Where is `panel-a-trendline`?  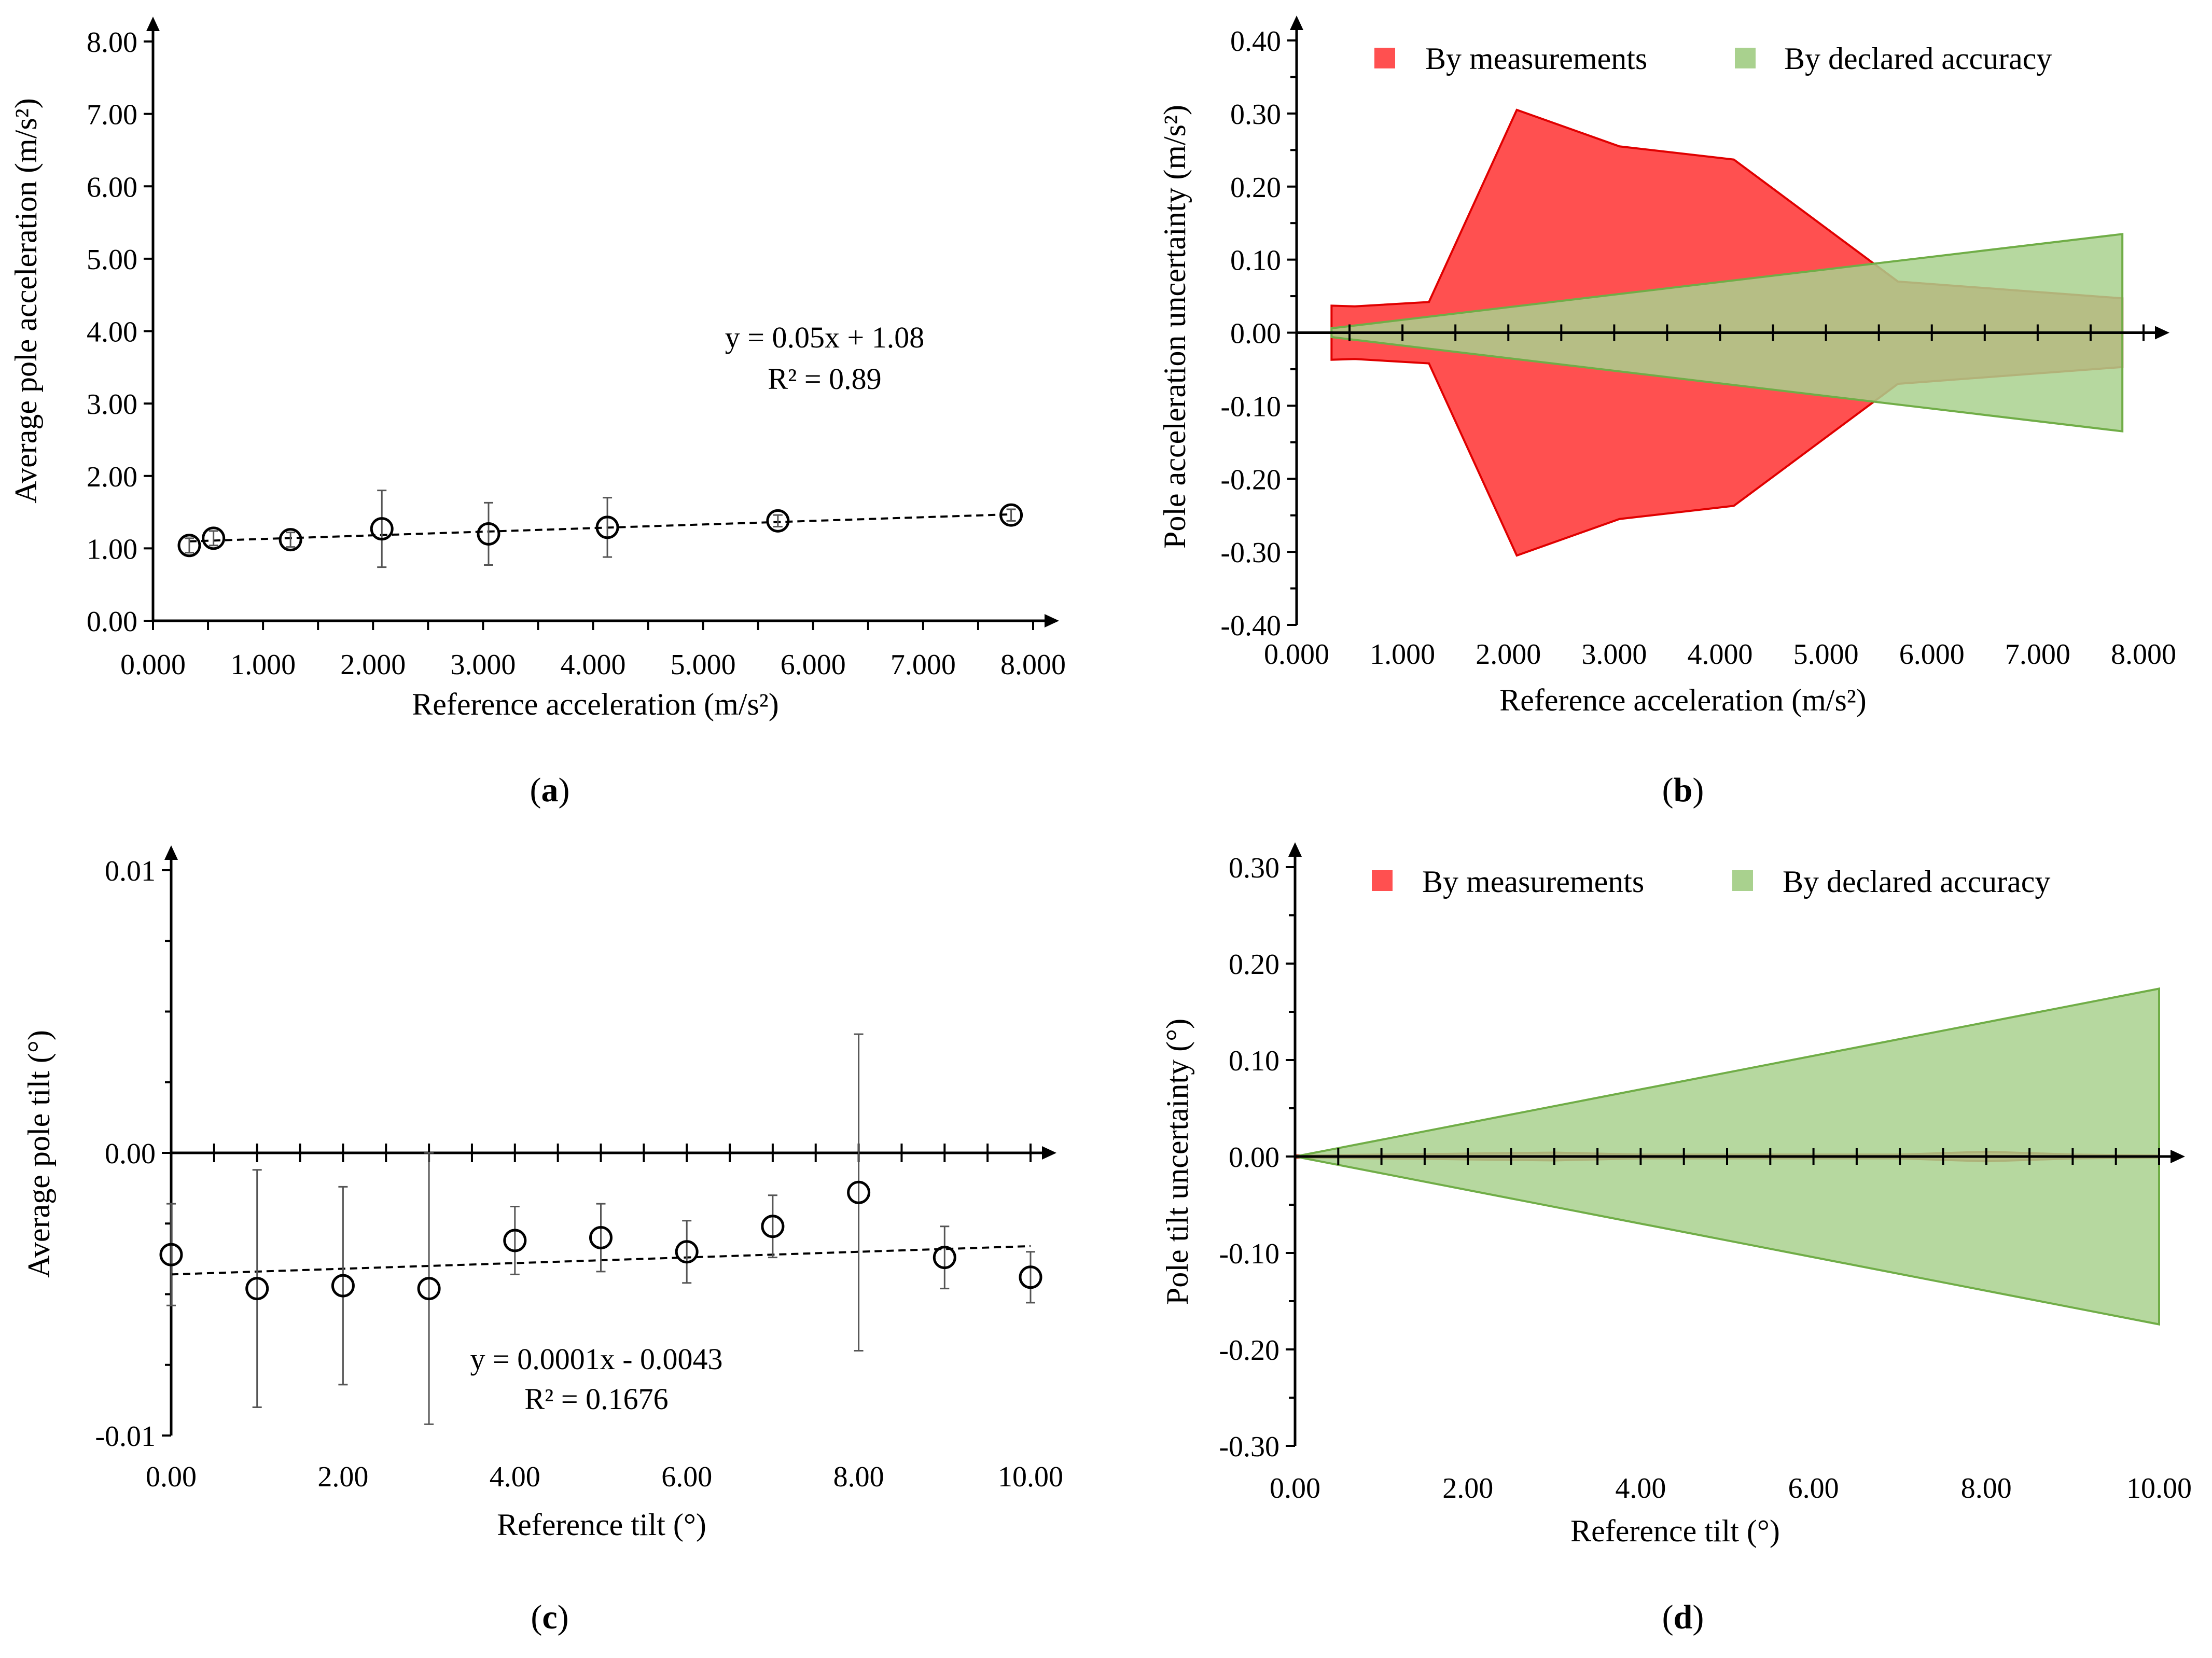
panel-a-trendline is located at coordinates (600, 528).